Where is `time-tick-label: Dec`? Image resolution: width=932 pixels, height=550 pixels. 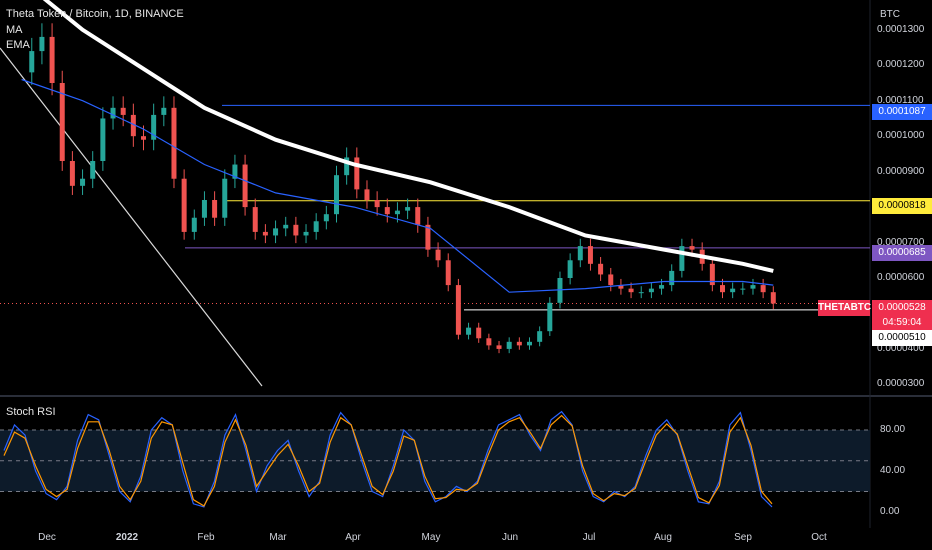
time-tick-label: Dec is located at coordinates (47, 537).